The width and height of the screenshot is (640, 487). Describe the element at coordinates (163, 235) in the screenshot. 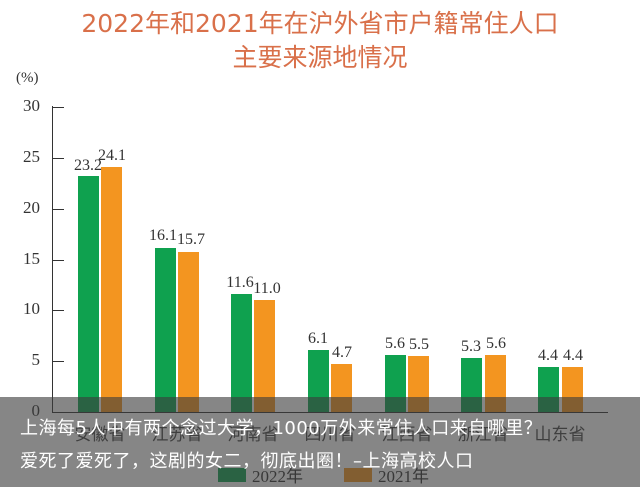

I see `value-label: 16.1` at that location.